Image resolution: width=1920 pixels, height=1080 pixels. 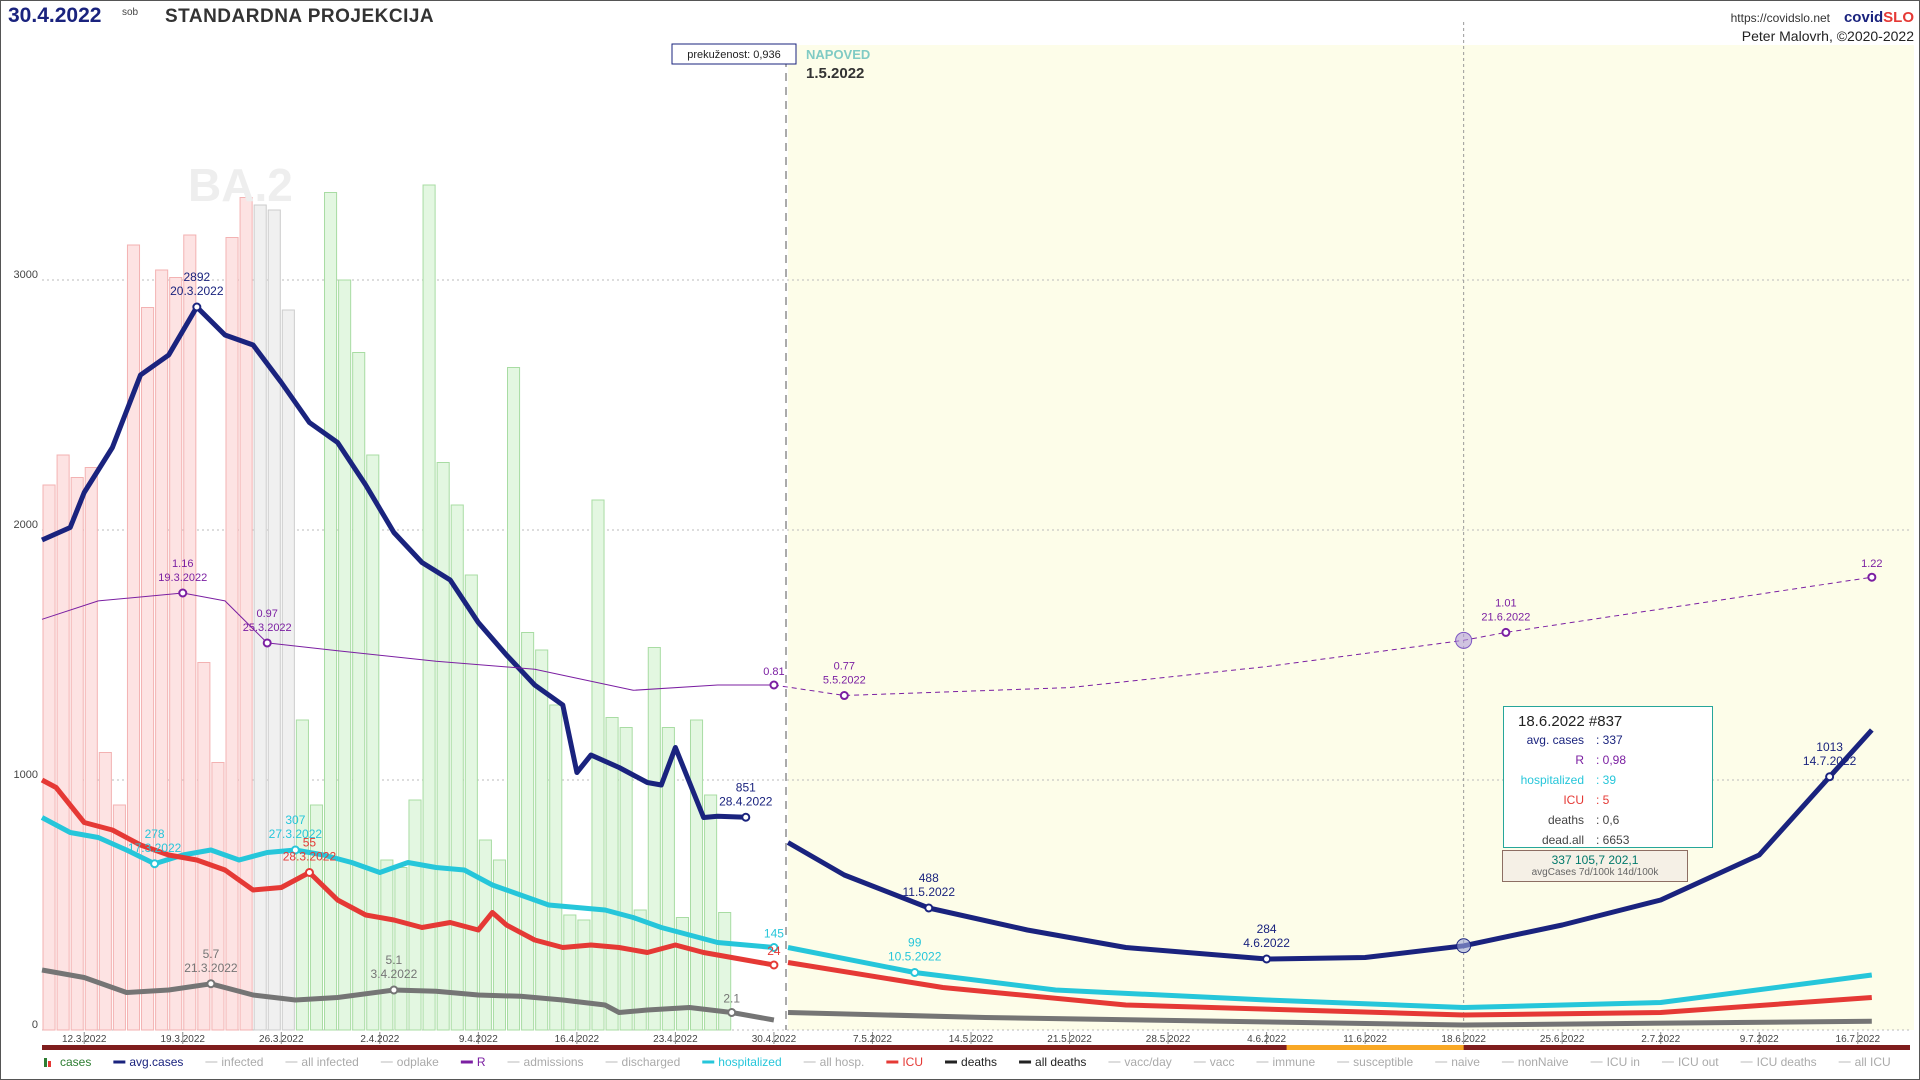 What do you see at coordinates (842, 1062) in the screenshot?
I see `legend-item-allhosp: all hosp.` at bounding box center [842, 1062].